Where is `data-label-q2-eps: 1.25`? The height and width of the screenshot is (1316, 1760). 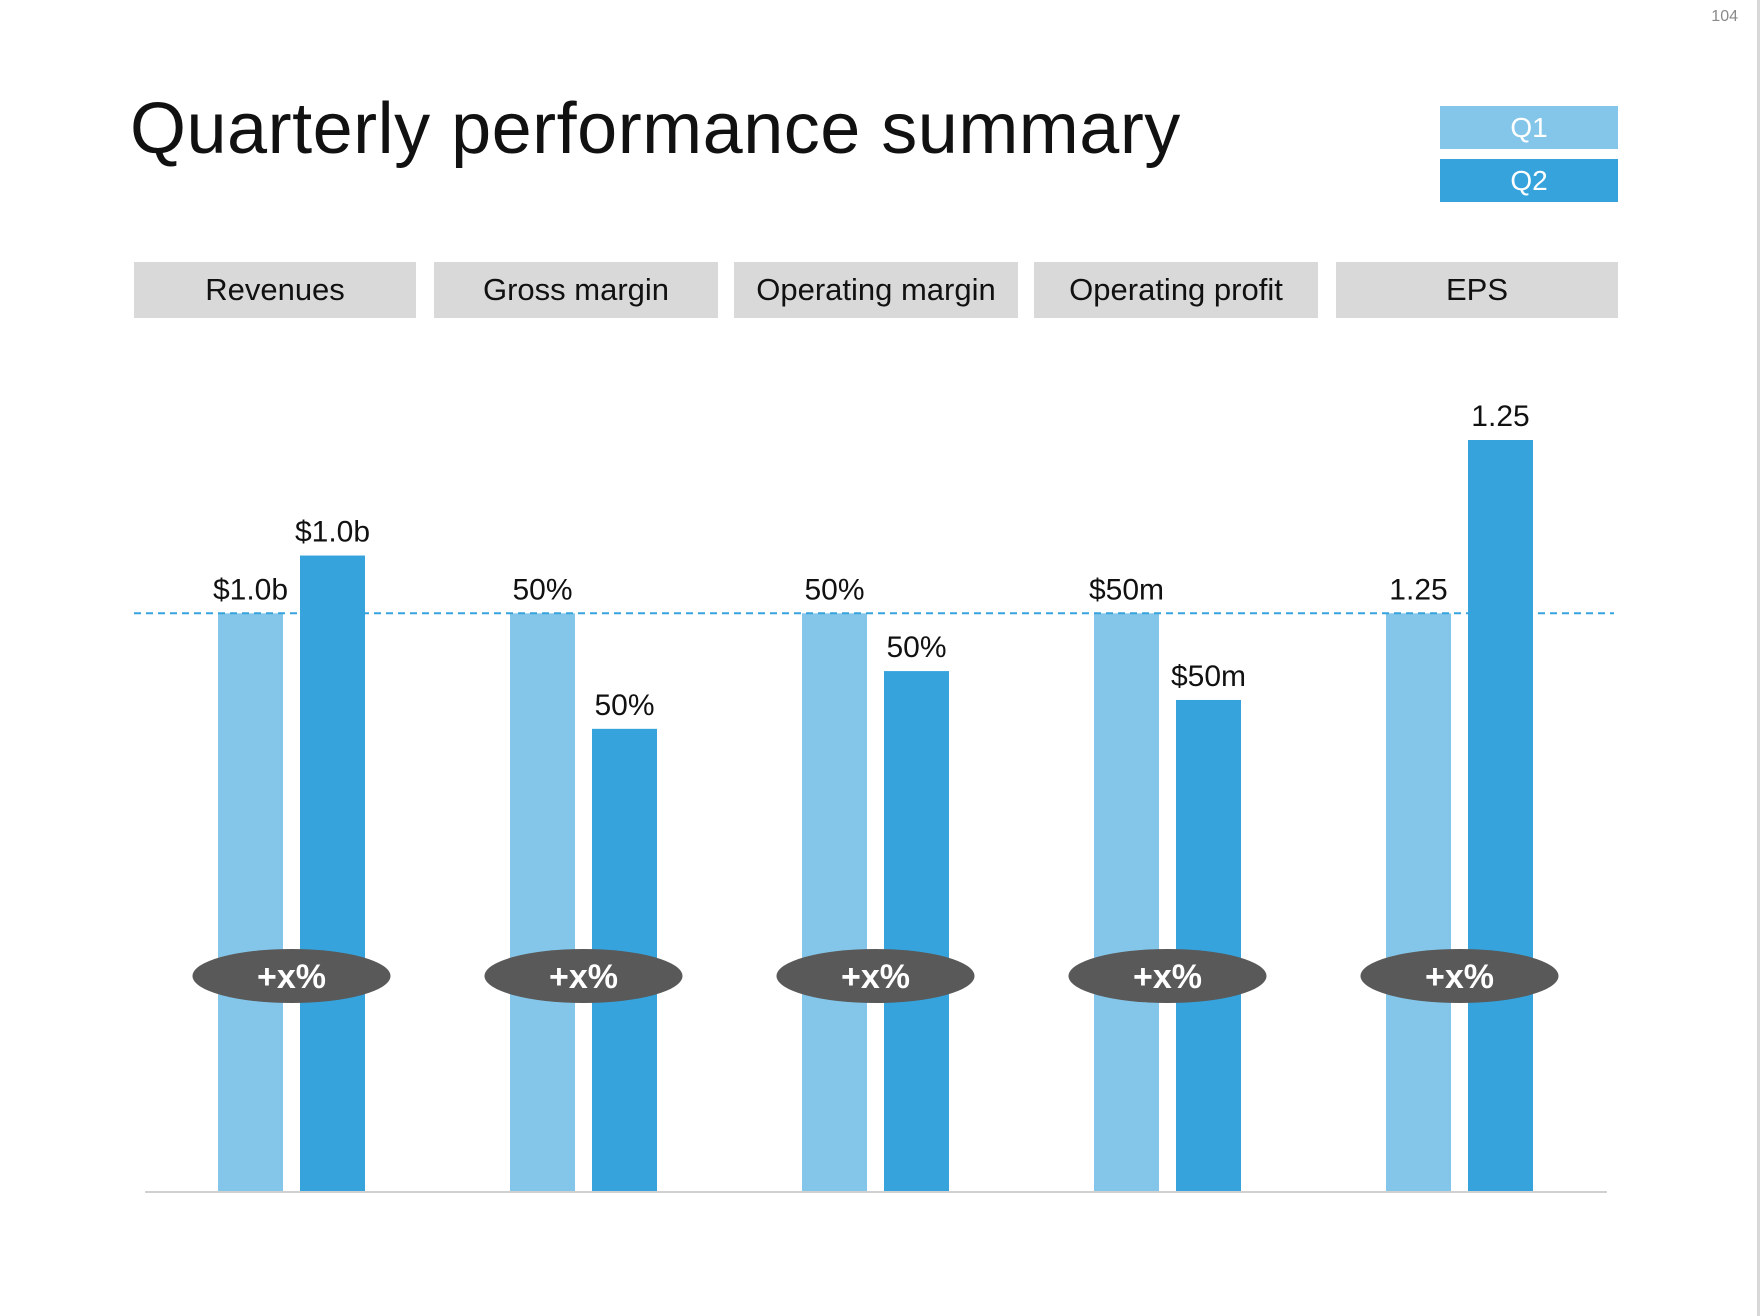
data-label-q2-eps: 1.25 is located at coordinates (1500, 416).